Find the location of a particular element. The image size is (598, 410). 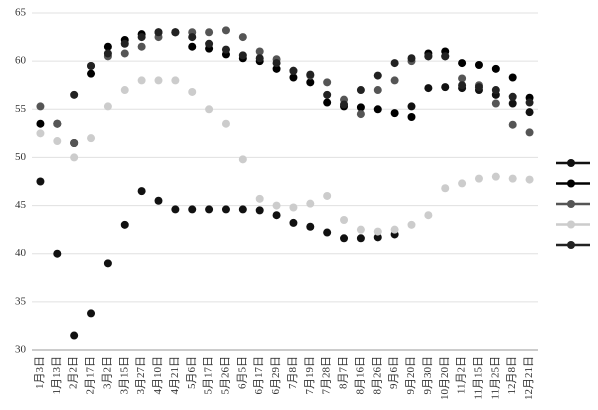

x-tick-label: 2月17日 is located at coordinates (91, 375).